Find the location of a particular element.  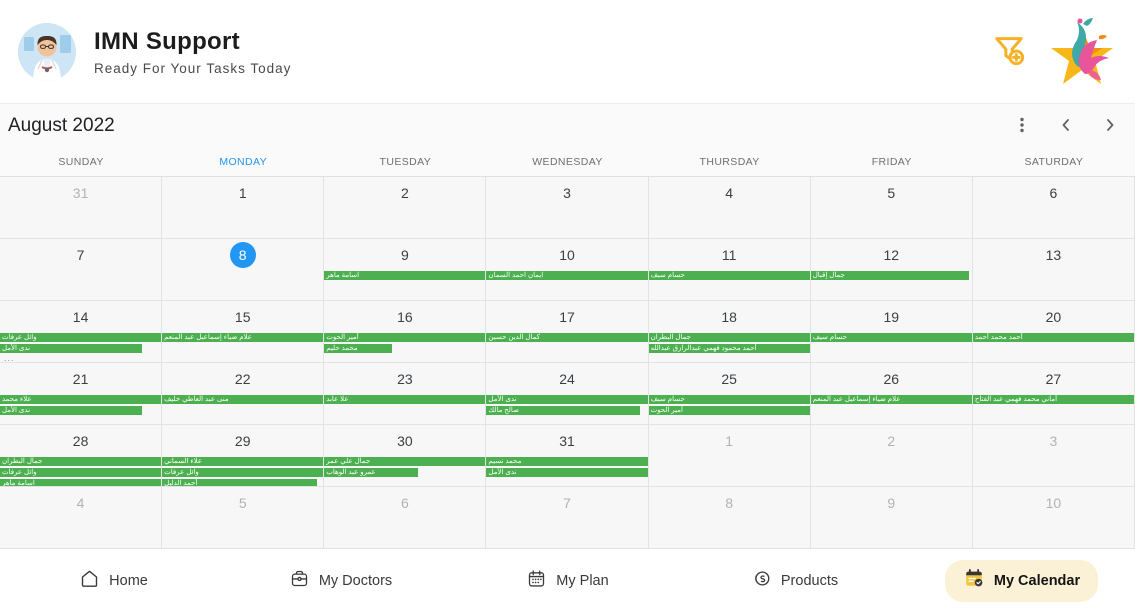

day-number: 19 is located at coordinates (891, 317).